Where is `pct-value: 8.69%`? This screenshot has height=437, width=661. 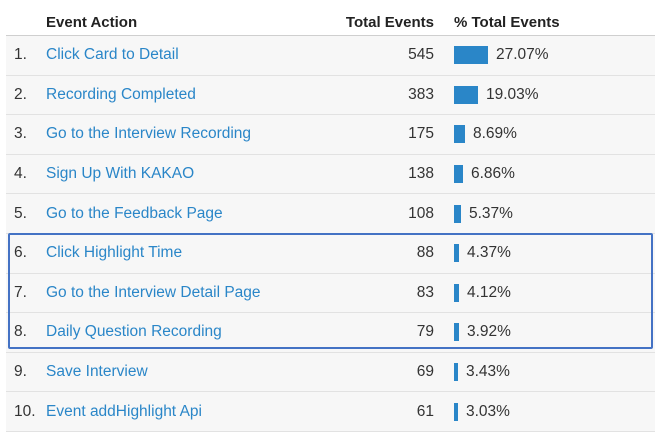
pct-value: 8.69% is located at coordinates (495, 134).